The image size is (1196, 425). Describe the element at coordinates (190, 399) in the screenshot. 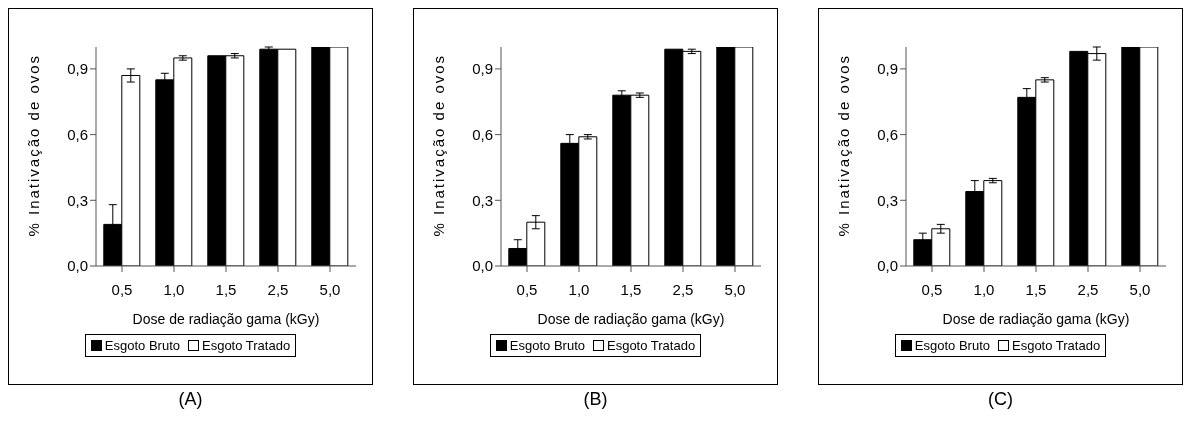

I see `text: (A)` at that location.